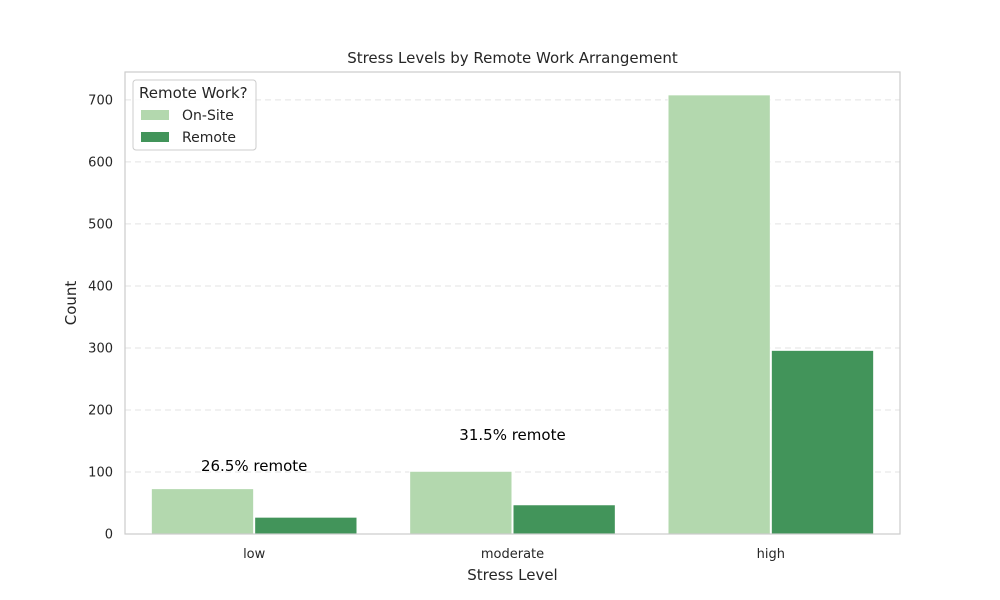 Image resolution: width=1000 pixels, height=600 pixels. I want to click on x-tick-label: moderate, so click(512, 554).